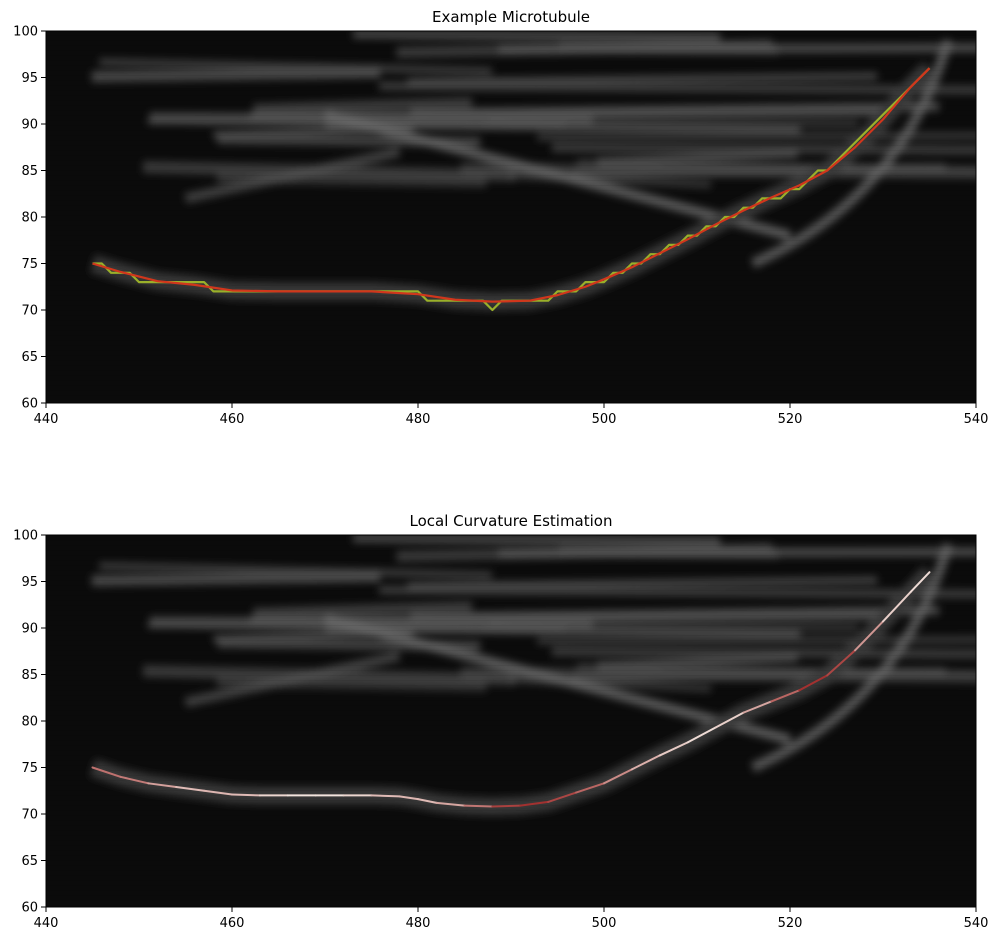  I want to click on chart-title: Example Microtubule, so click(511, 17).